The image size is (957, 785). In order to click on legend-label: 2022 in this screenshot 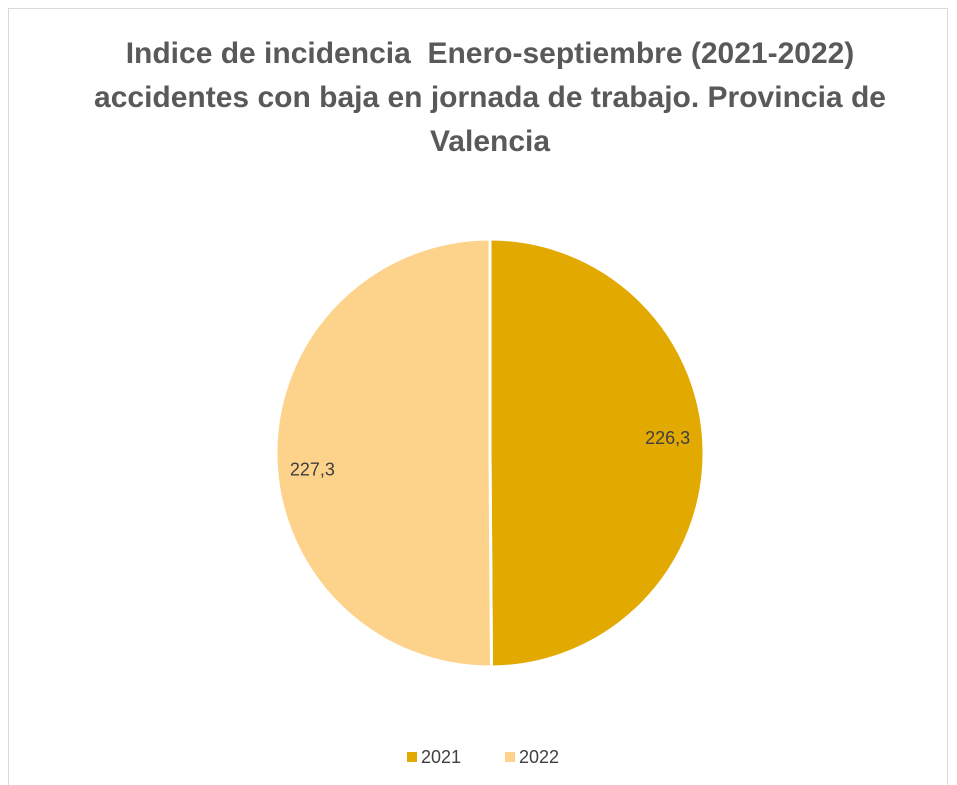, I will do `click(539, 757)`.